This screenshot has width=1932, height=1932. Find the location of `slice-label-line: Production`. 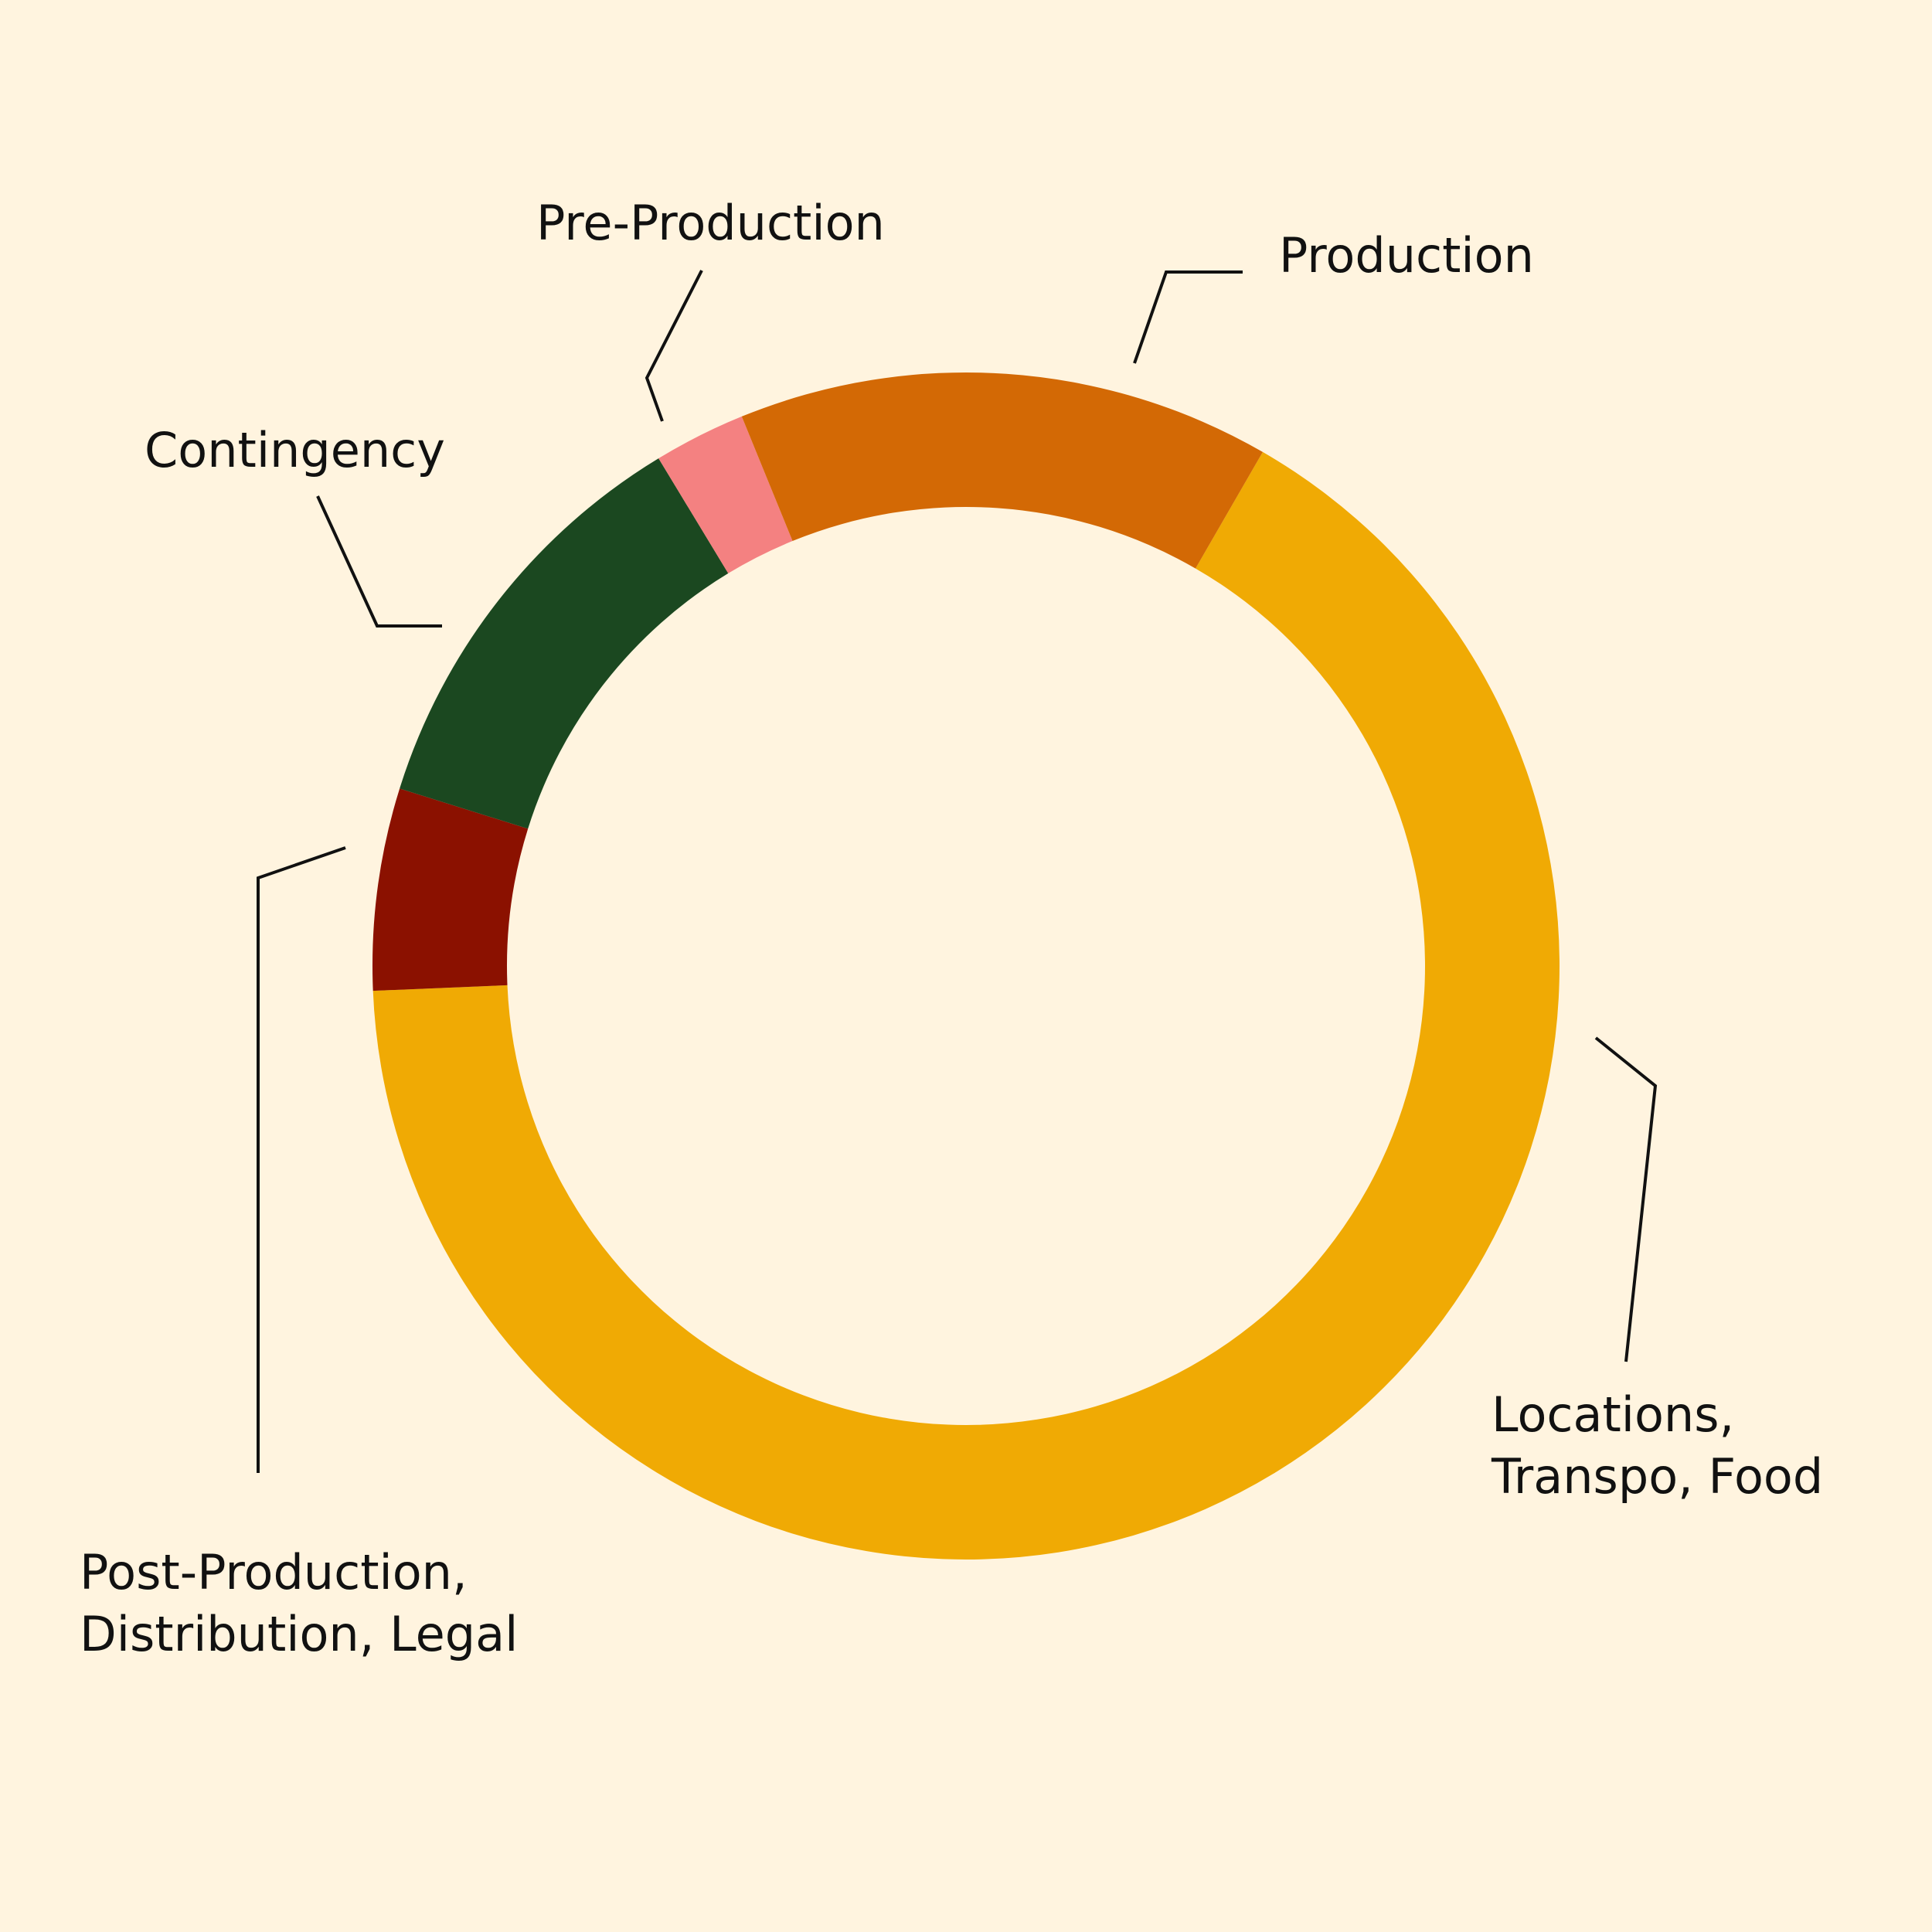

slice-label-line: Production is located at coordinates (1406, 255).